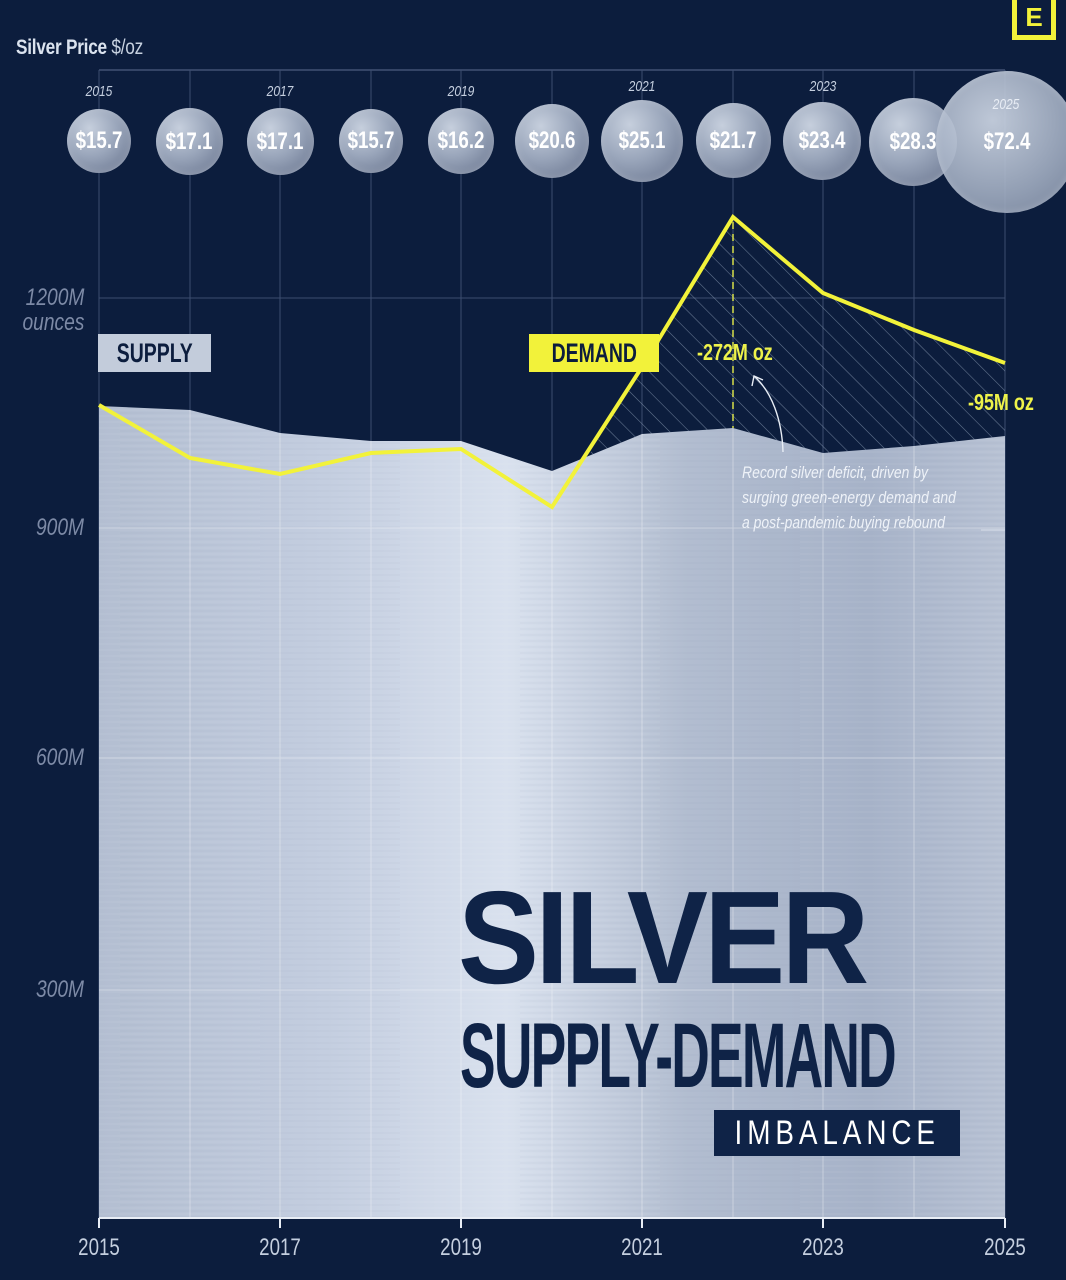  Describe the element at coordinates (823, 1247) in the screenshot. I see `x-tick-label: 2023` at that location.